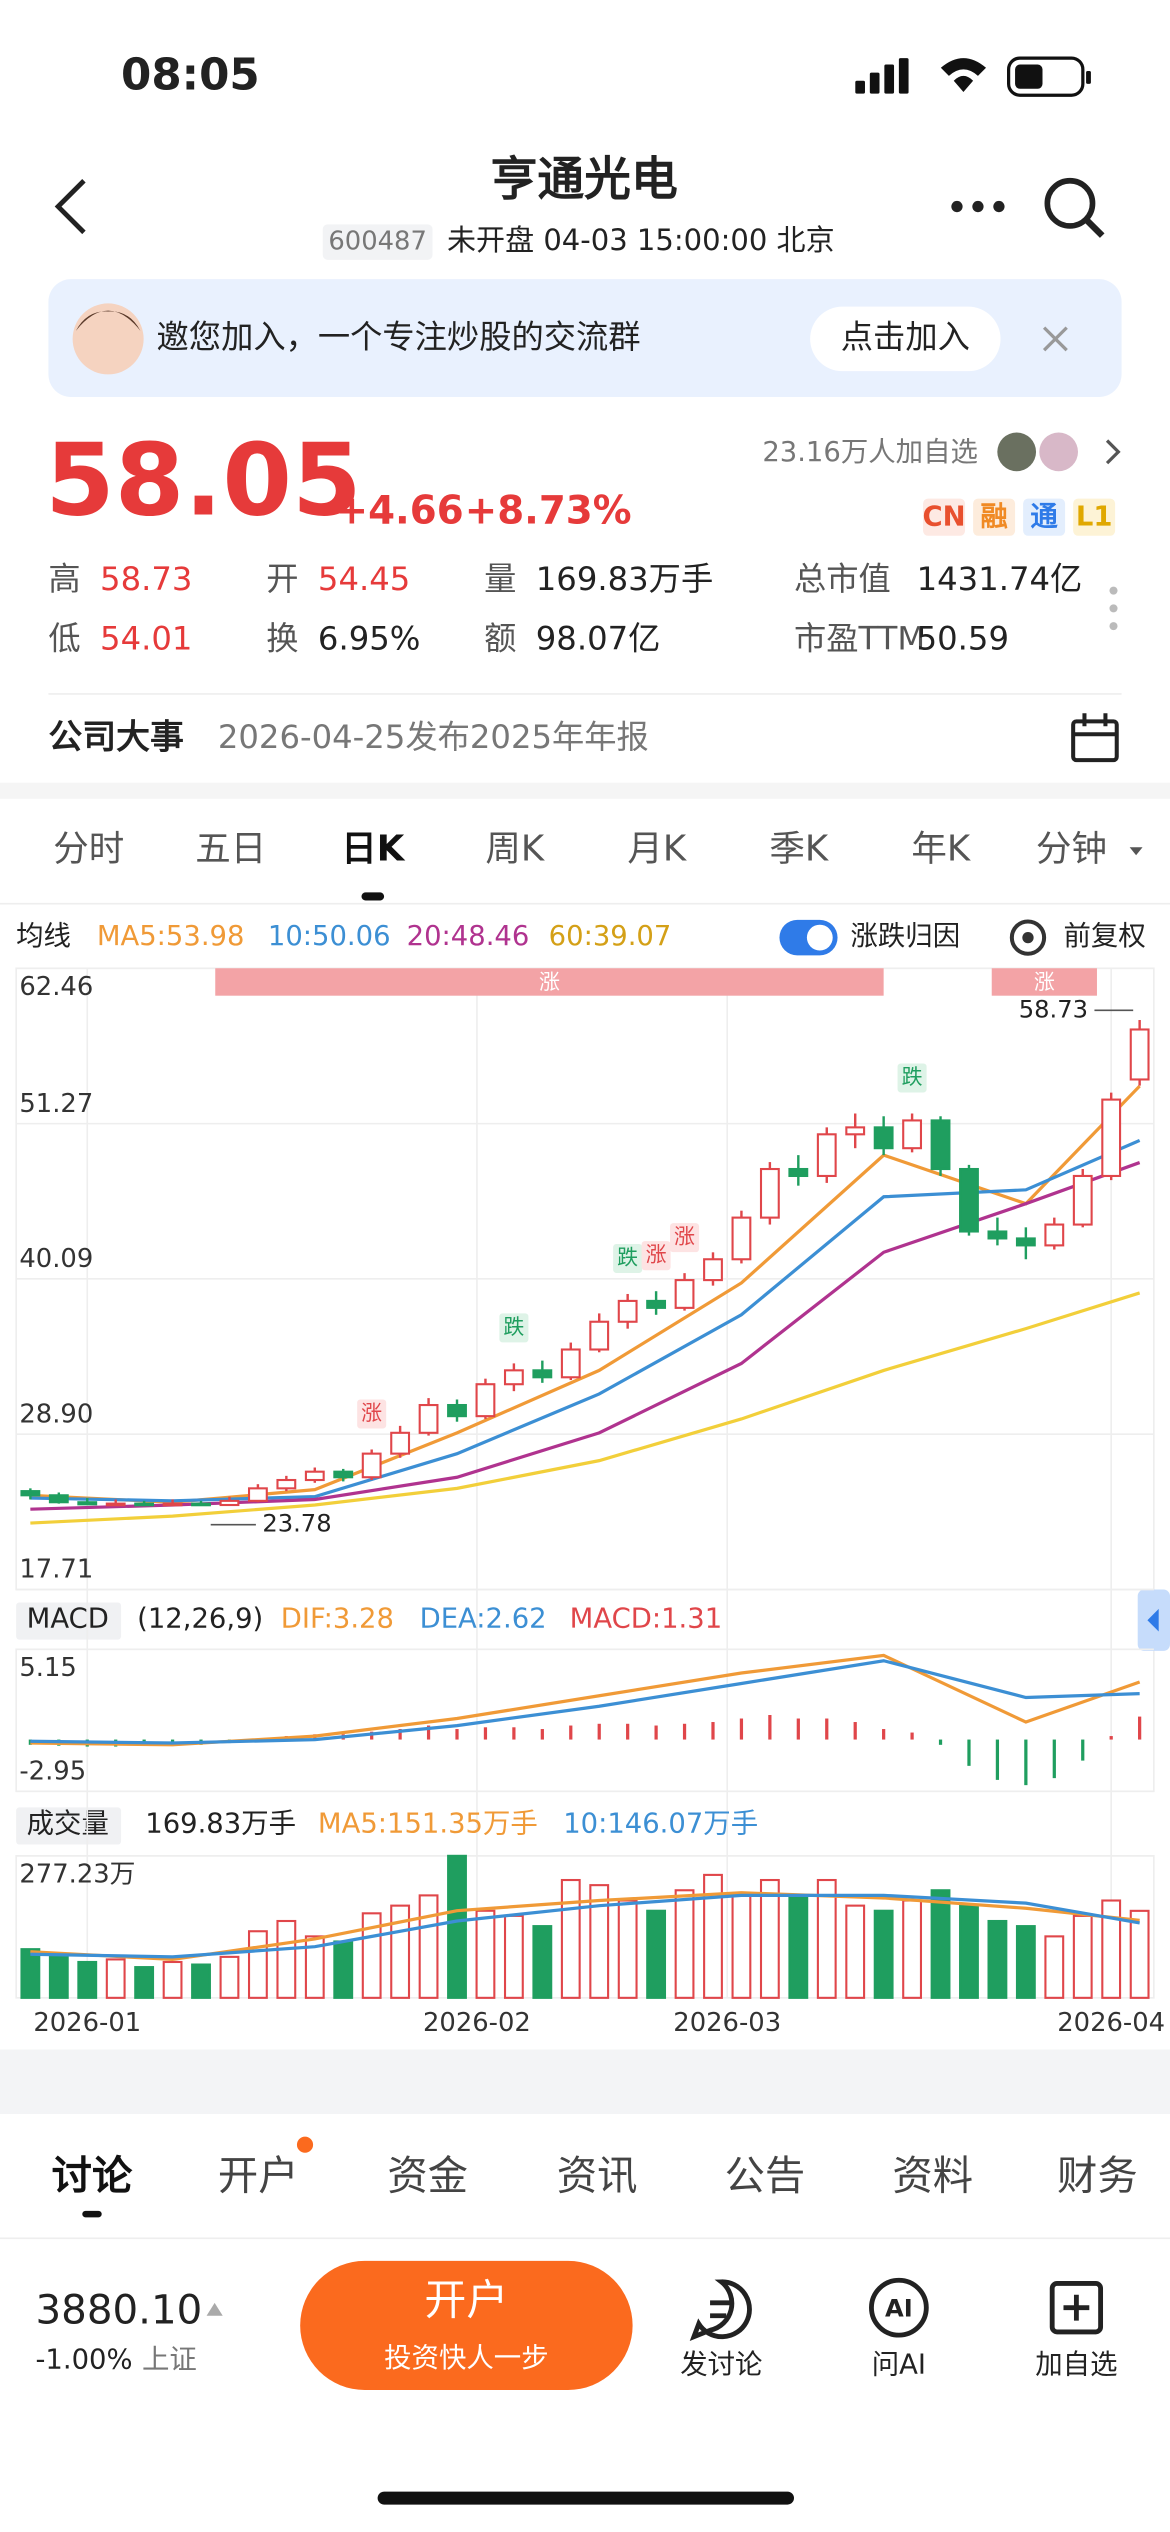 The width and height of the screenshot is (1170, 2532). What do you see at coordinates (1071, 848) in the screenshot?
I see `tab: 分钟` at bounding box center [1071, 848].